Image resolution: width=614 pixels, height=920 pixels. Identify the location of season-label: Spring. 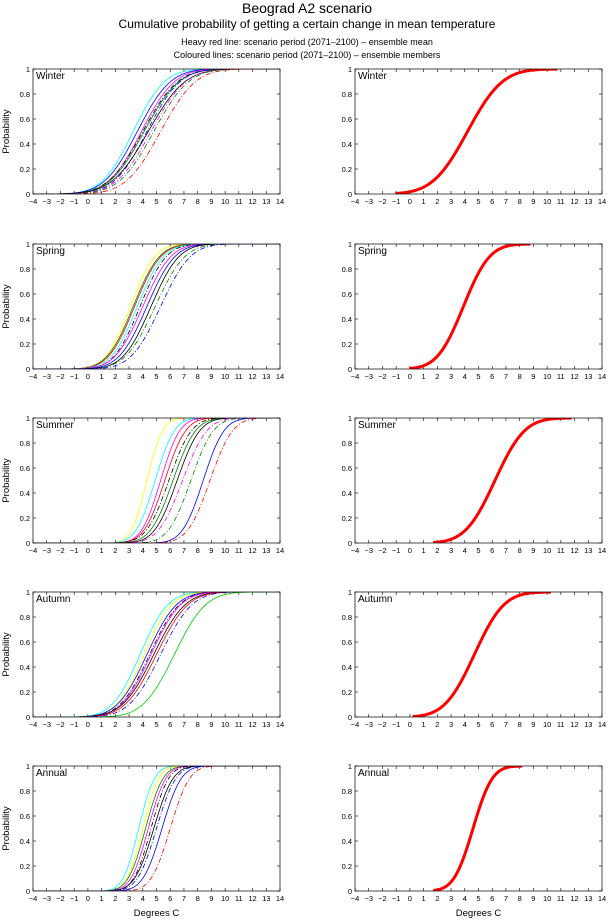
(50, 251).